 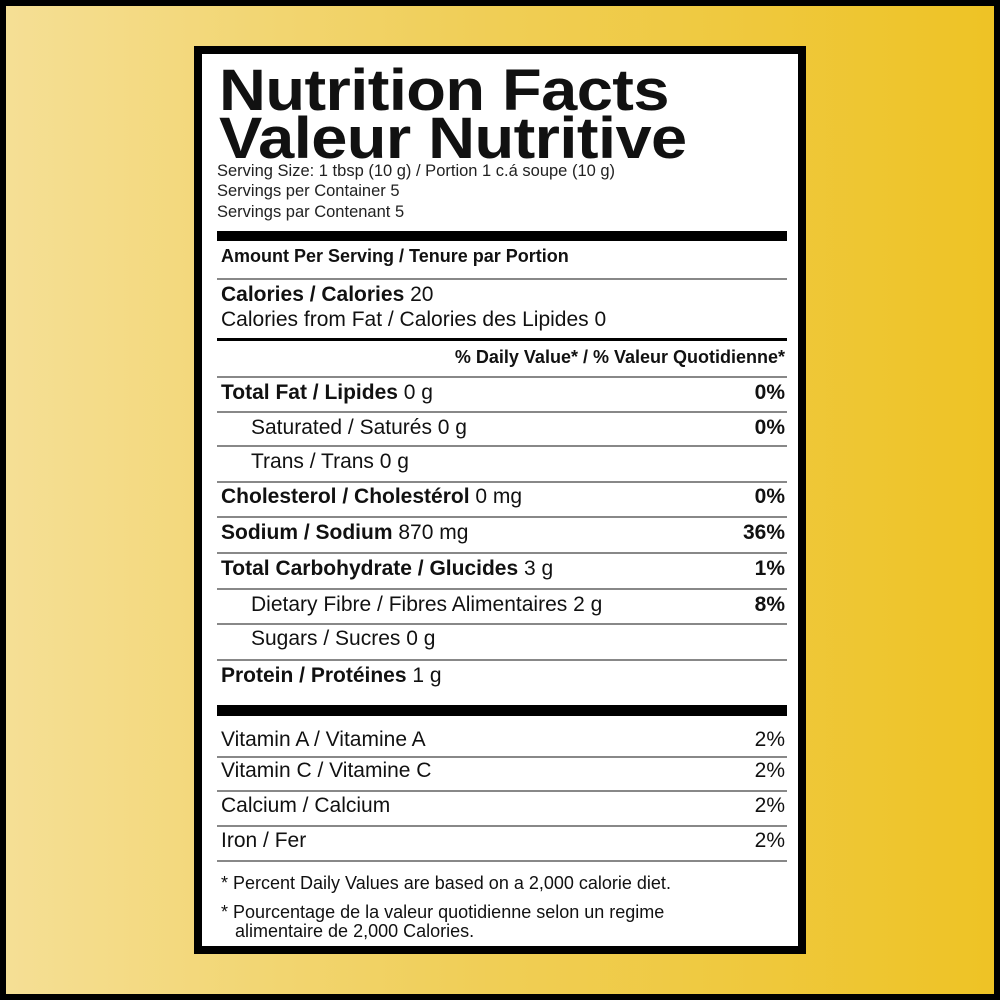 I want to click on title-fr: Valeur Nutritive, so click(x=453, y=138).